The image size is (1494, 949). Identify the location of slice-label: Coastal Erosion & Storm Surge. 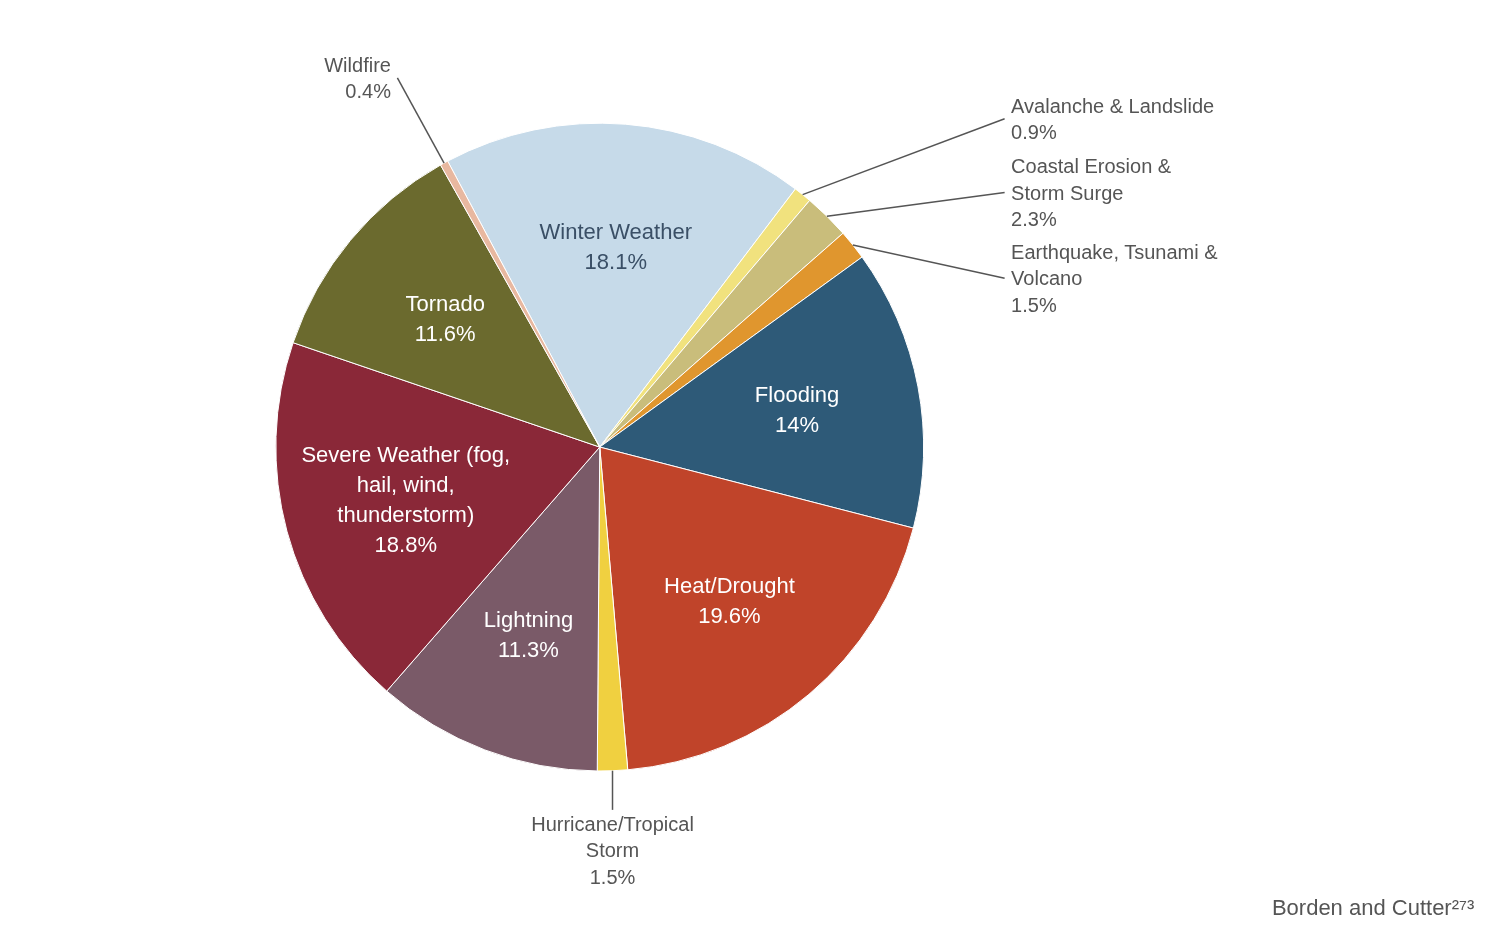
(1091, 179).